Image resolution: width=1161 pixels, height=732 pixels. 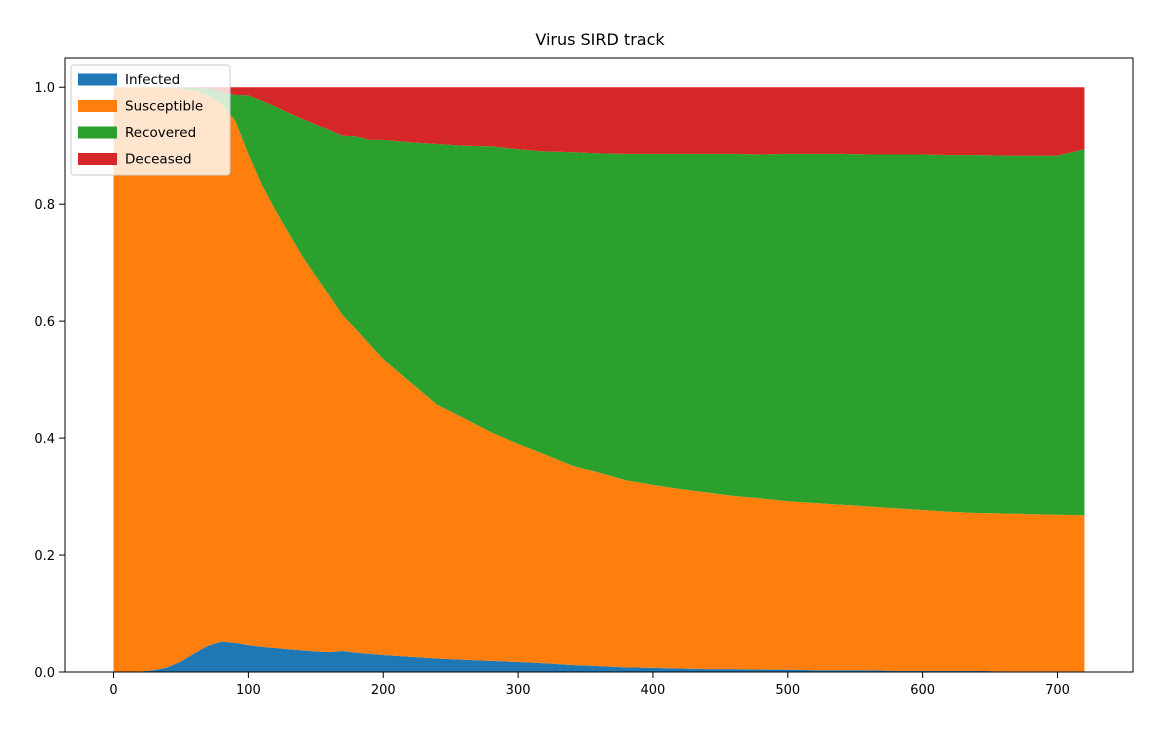 I want to click on x-tick-label: 400, so click(x=653, y=690).